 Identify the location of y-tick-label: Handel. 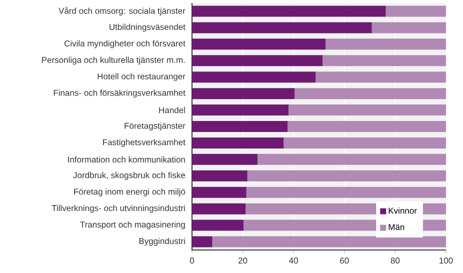
(172, 110).